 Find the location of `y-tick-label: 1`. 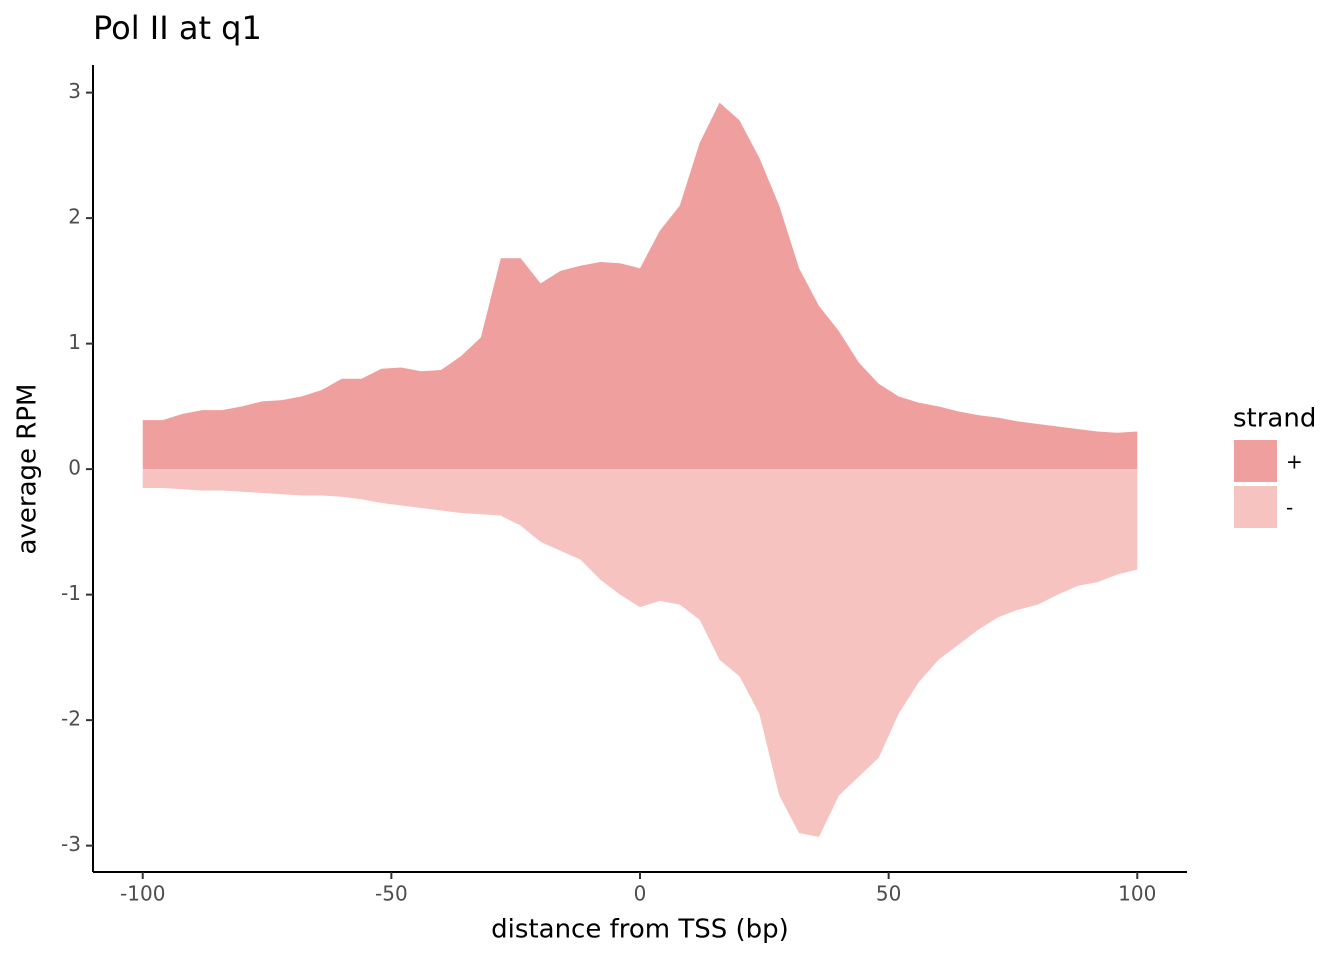

y-tick-label: 1 is located at coordinates (74, 342).